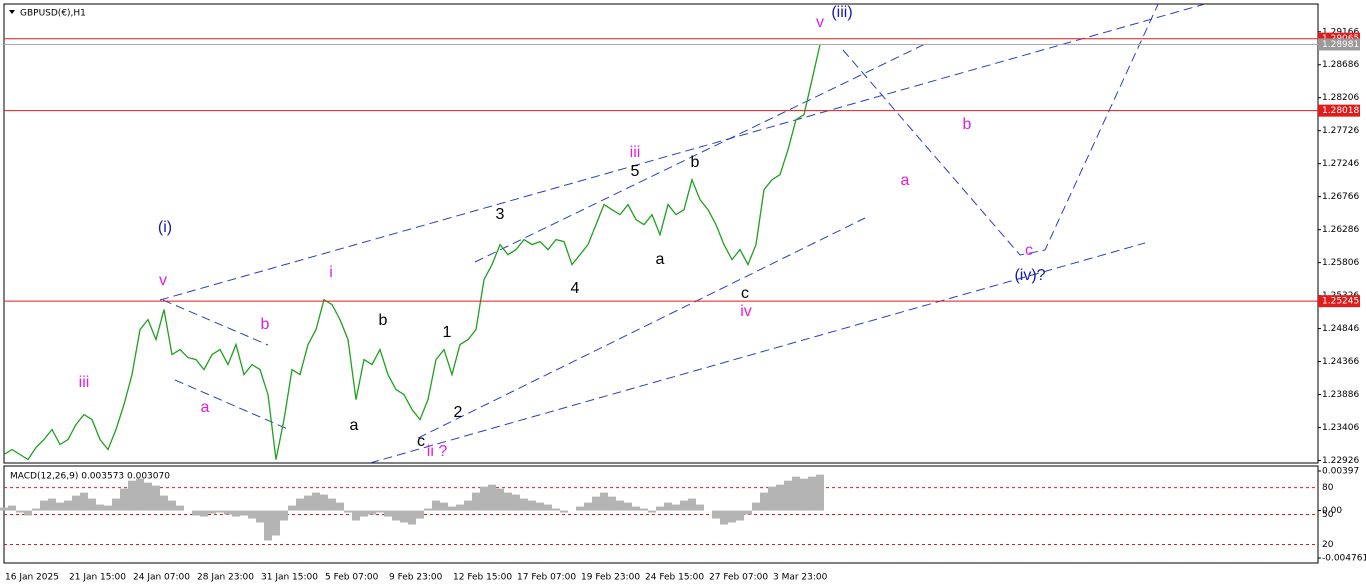 The image size is (1366, 588). Describe the element at coordinates (841, 12) in the screenshot. I see `wave-label: (iii)` at that location.